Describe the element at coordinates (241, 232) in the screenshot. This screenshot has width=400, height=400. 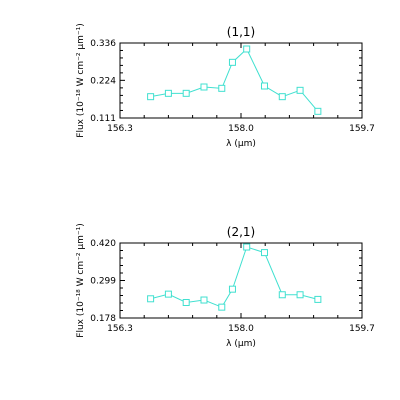
I see `chart-title: (2,1)` at that location.